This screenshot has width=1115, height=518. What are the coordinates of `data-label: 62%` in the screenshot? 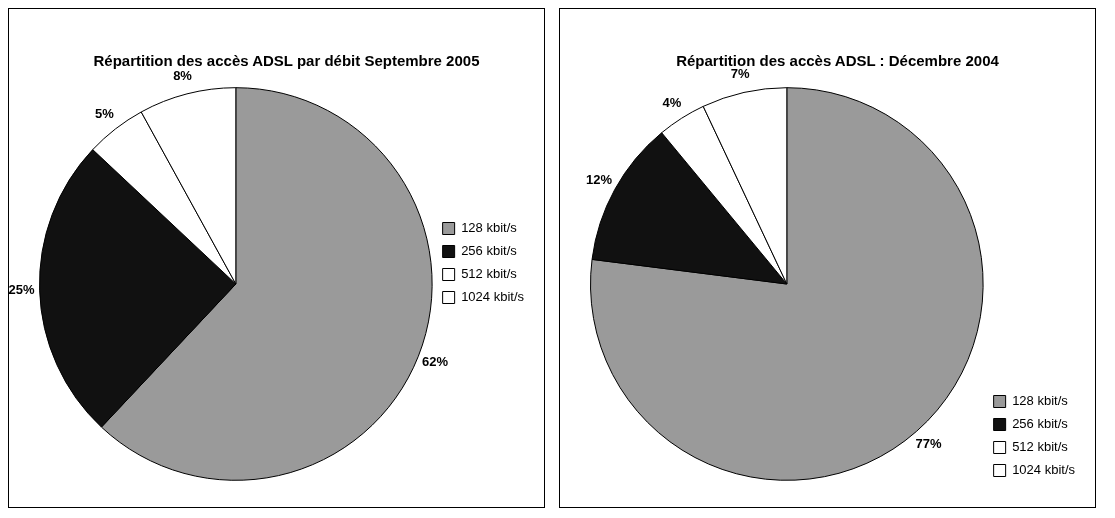 It's located at (435, 362).